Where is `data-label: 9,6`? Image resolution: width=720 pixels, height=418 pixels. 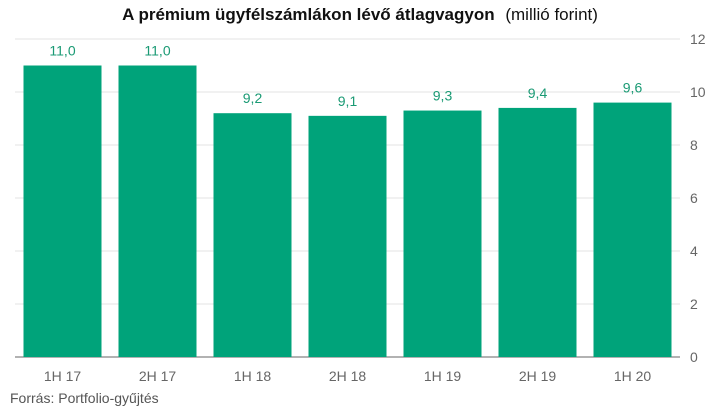 data-label: 9,6 is located at coordinates (633, 88).